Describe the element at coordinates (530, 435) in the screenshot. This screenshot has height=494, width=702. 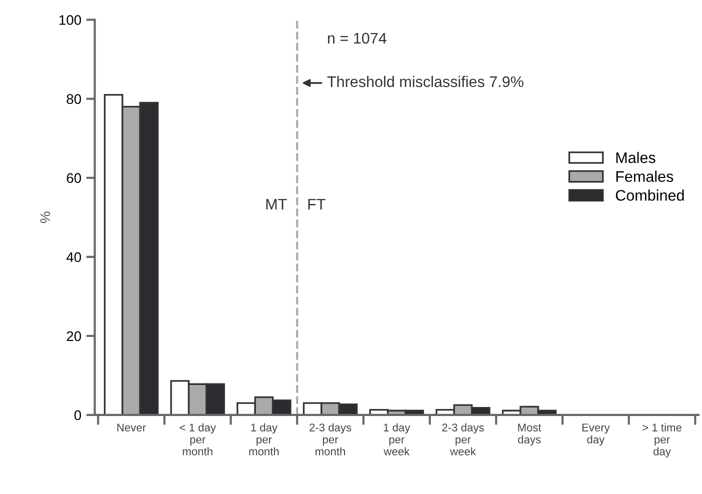
I see `x-tick-label: Most days` at that location.